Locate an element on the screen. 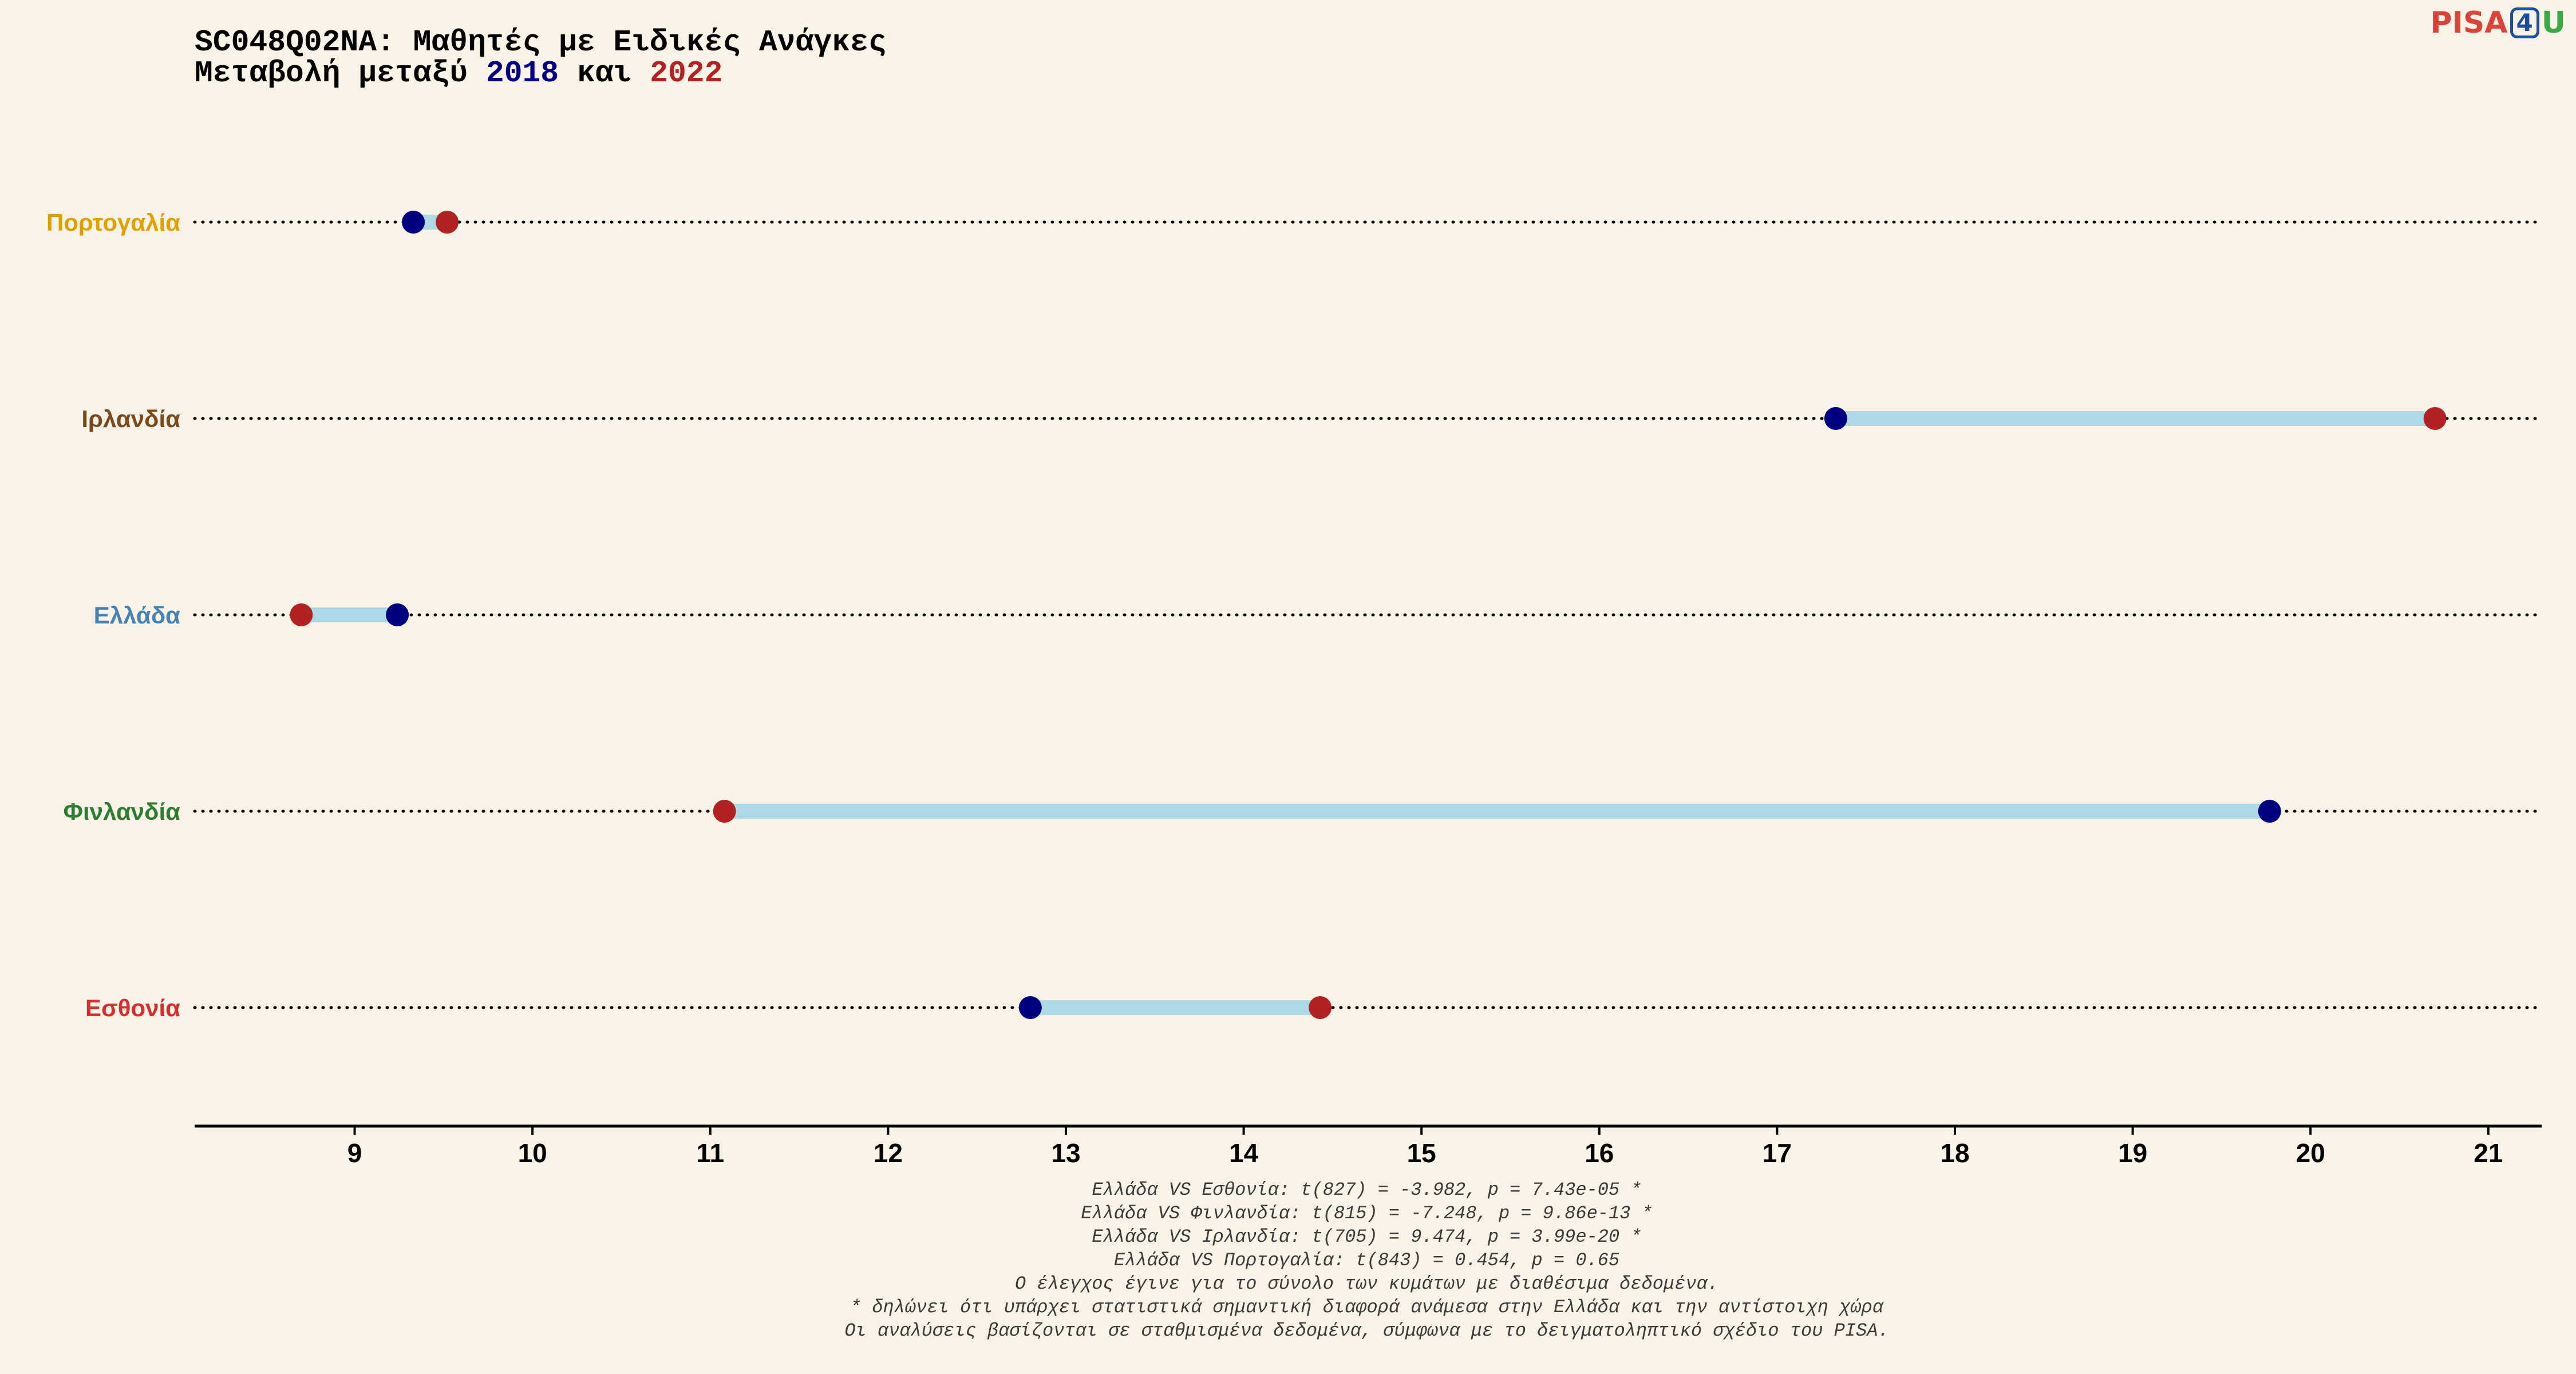  subtitle-year-2022: 2022 is located at coordinates (686, 73).